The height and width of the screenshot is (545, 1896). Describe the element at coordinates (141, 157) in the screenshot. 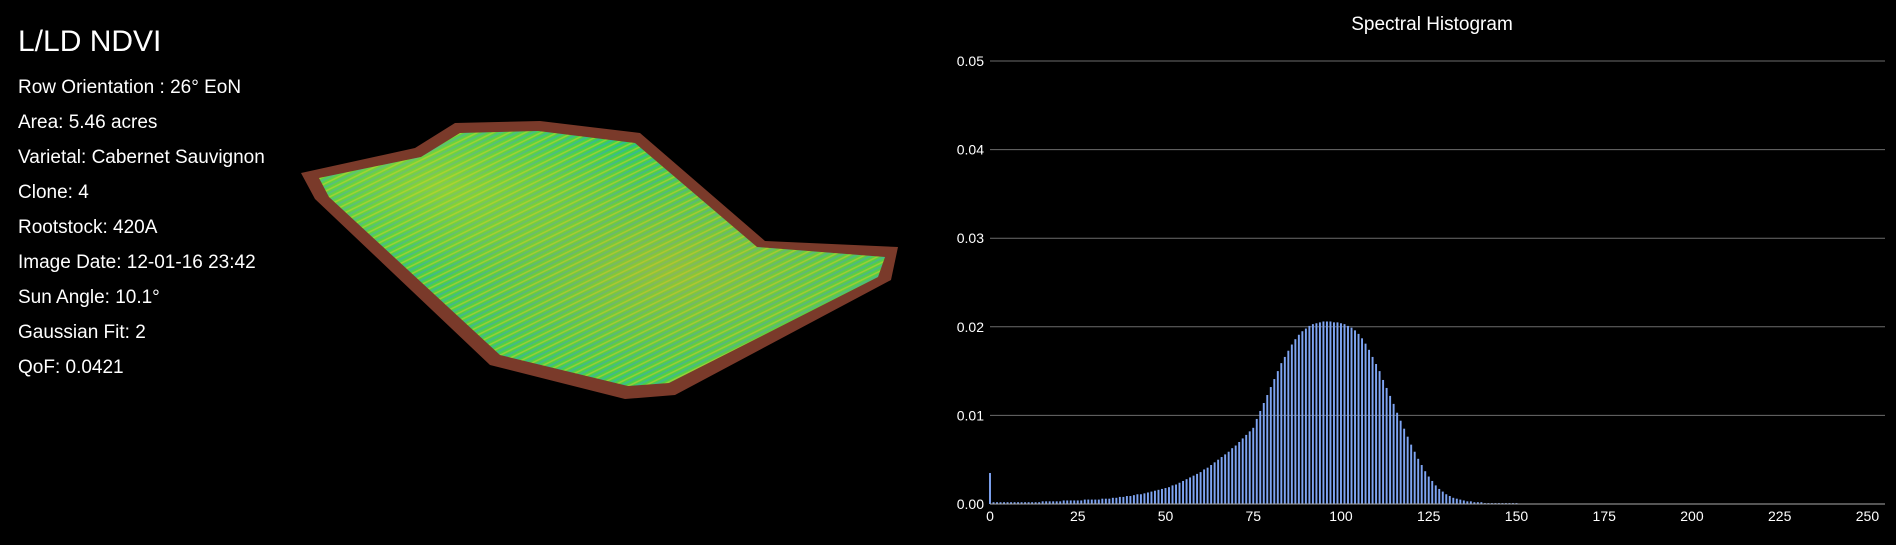

I see `varietal: Varietal: Cabernet Sauvignon` at that location.